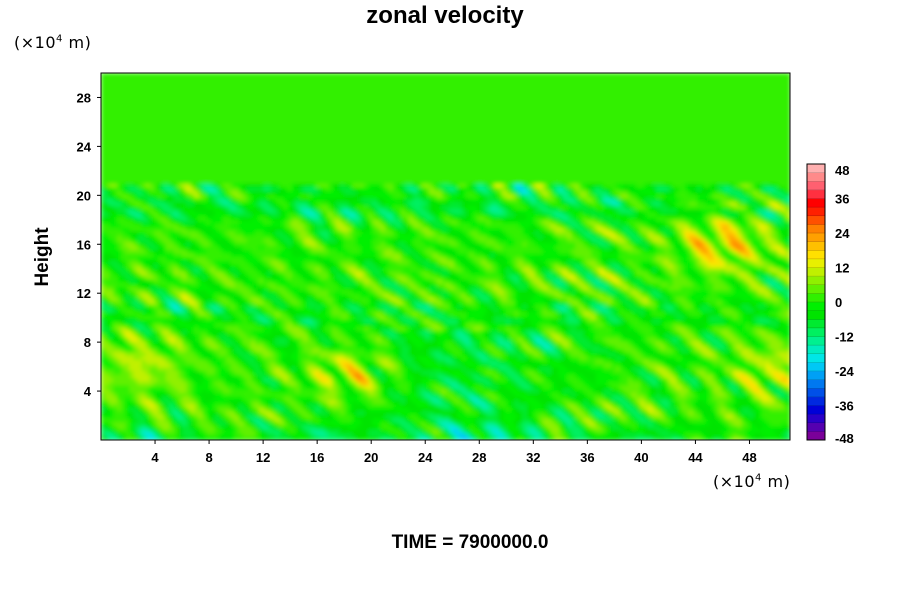  Describe the element at coordinates (842, 170) in the screenshot. I see `colorbar-tick-label: 48` at that location.